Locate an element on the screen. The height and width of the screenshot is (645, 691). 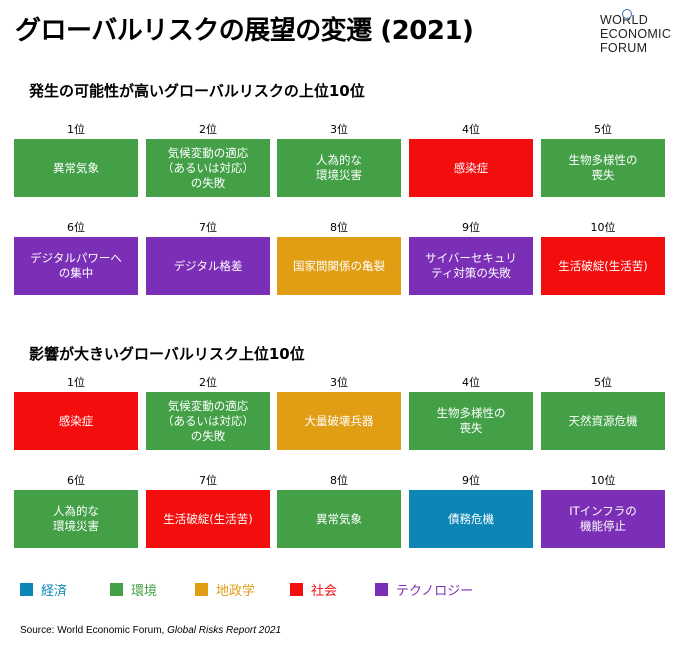
risk-box: サイバーセキュリ ティ対策の失敗 is located at coordinates (471, 266).